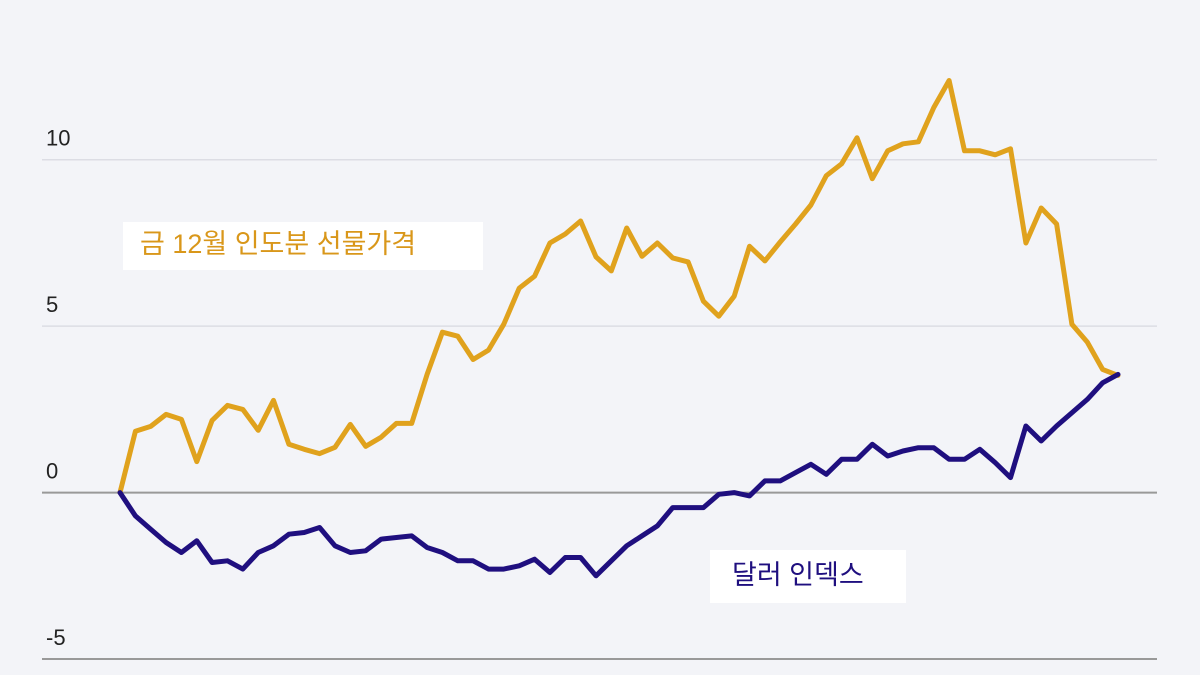  What do you see at coordinates (58, 138) in the screenshot?
I see `y-tick-label: 10` at bounding box center [58, 138].